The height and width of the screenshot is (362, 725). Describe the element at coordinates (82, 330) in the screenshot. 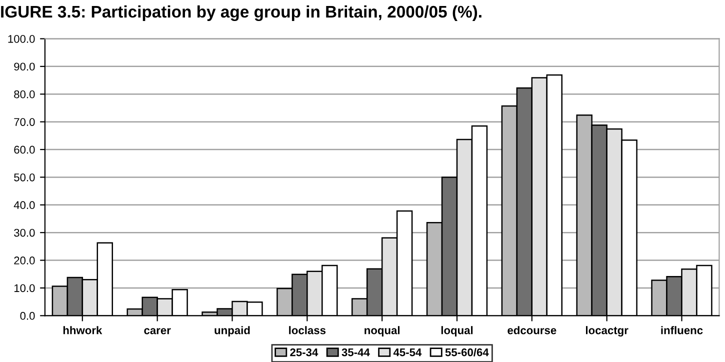

I see `x-tick-label: hhwork` at that location.